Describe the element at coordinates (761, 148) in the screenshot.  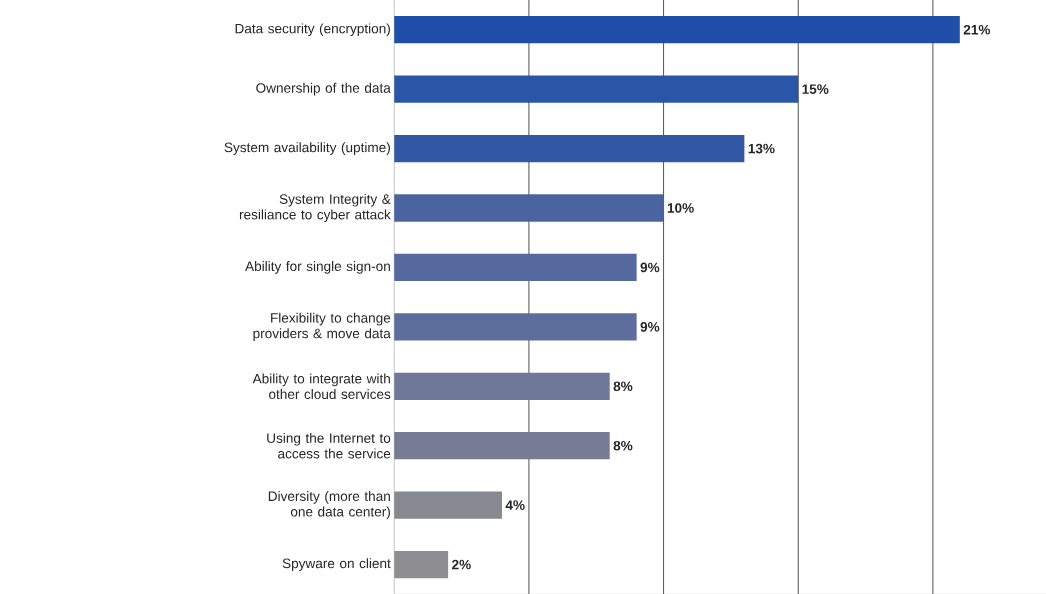
I see `data-label: 13%` at that location.